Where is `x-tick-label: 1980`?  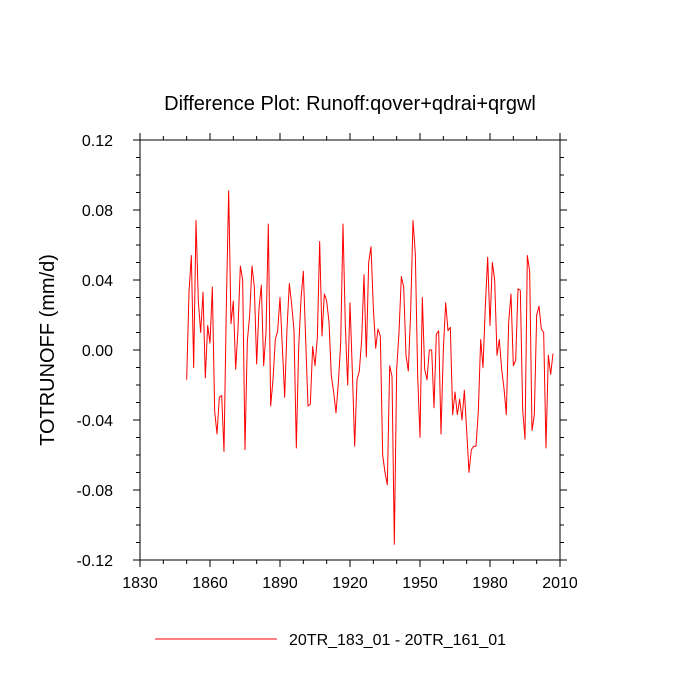
x-tick-label: 1980 is located at coordinates (490, 583).